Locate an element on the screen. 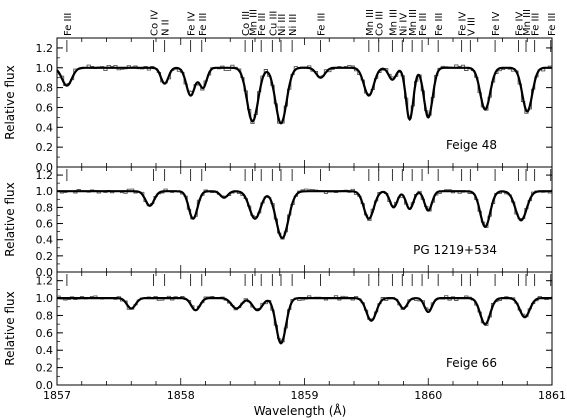 Image resolution: width=567 pixels, height=420 pixels. line-id-label: Ni IV is located at coordinates (403, 24).